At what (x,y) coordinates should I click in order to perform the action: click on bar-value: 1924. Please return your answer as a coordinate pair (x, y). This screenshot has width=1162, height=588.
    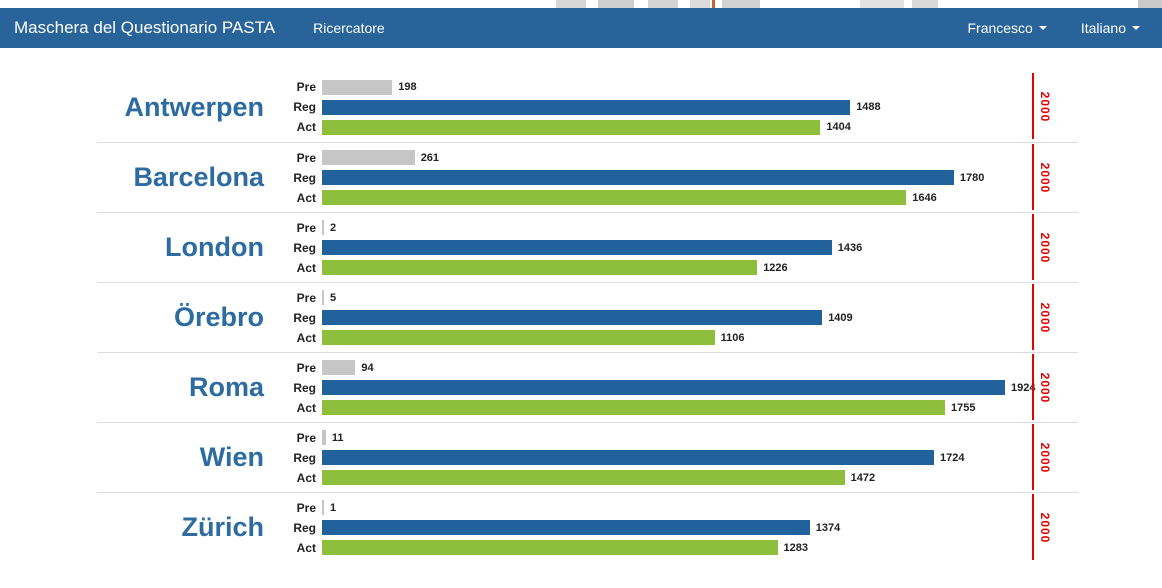
    Looking at the image, I should click on (1023, 387).